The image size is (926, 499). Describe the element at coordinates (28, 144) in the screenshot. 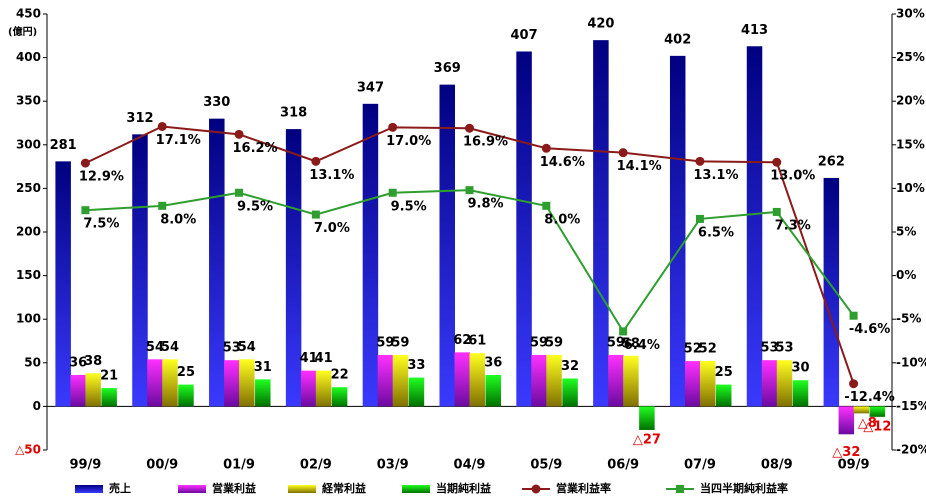

I see `y-tick-label: 300` at that location.